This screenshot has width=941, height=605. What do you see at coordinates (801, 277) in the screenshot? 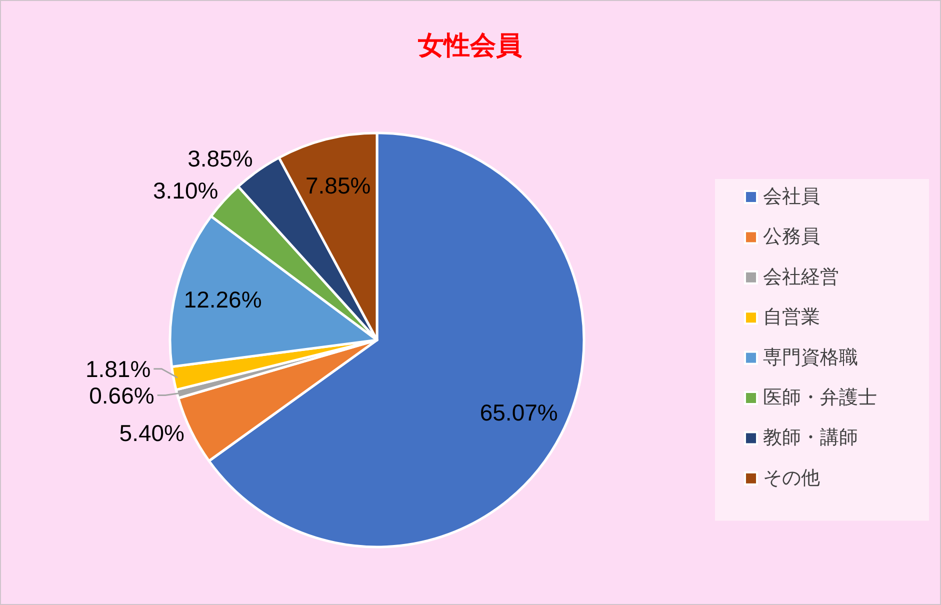
I see `legend-label: 会社経営` at bounding box center [801, 277].